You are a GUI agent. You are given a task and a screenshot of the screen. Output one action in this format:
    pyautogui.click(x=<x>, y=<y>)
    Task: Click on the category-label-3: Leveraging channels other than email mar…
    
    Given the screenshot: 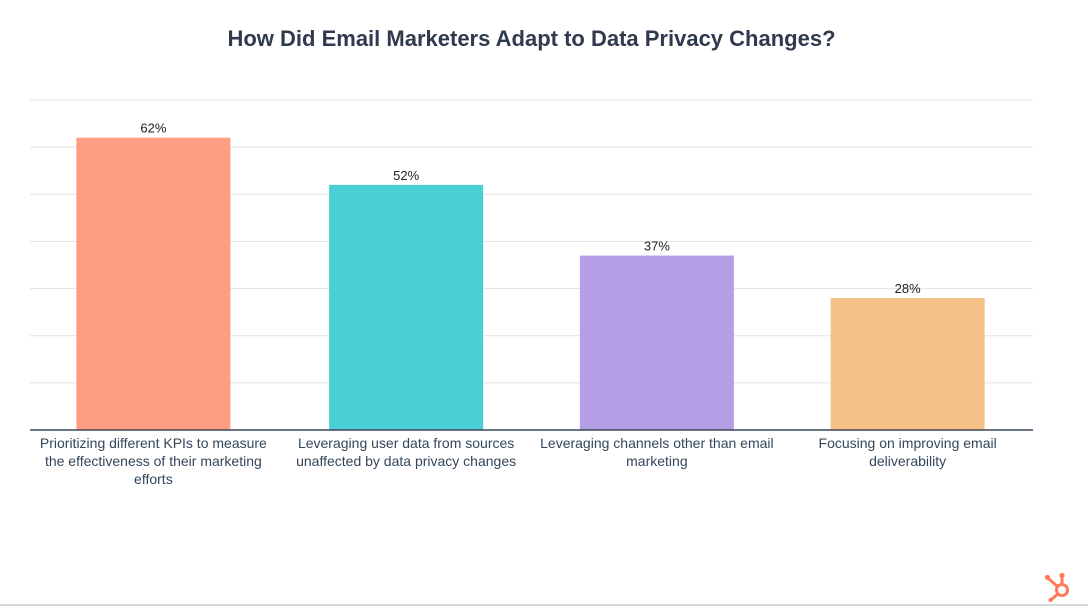 What is the action you would take?
    pyautogui.click(x=657, y=452)
    